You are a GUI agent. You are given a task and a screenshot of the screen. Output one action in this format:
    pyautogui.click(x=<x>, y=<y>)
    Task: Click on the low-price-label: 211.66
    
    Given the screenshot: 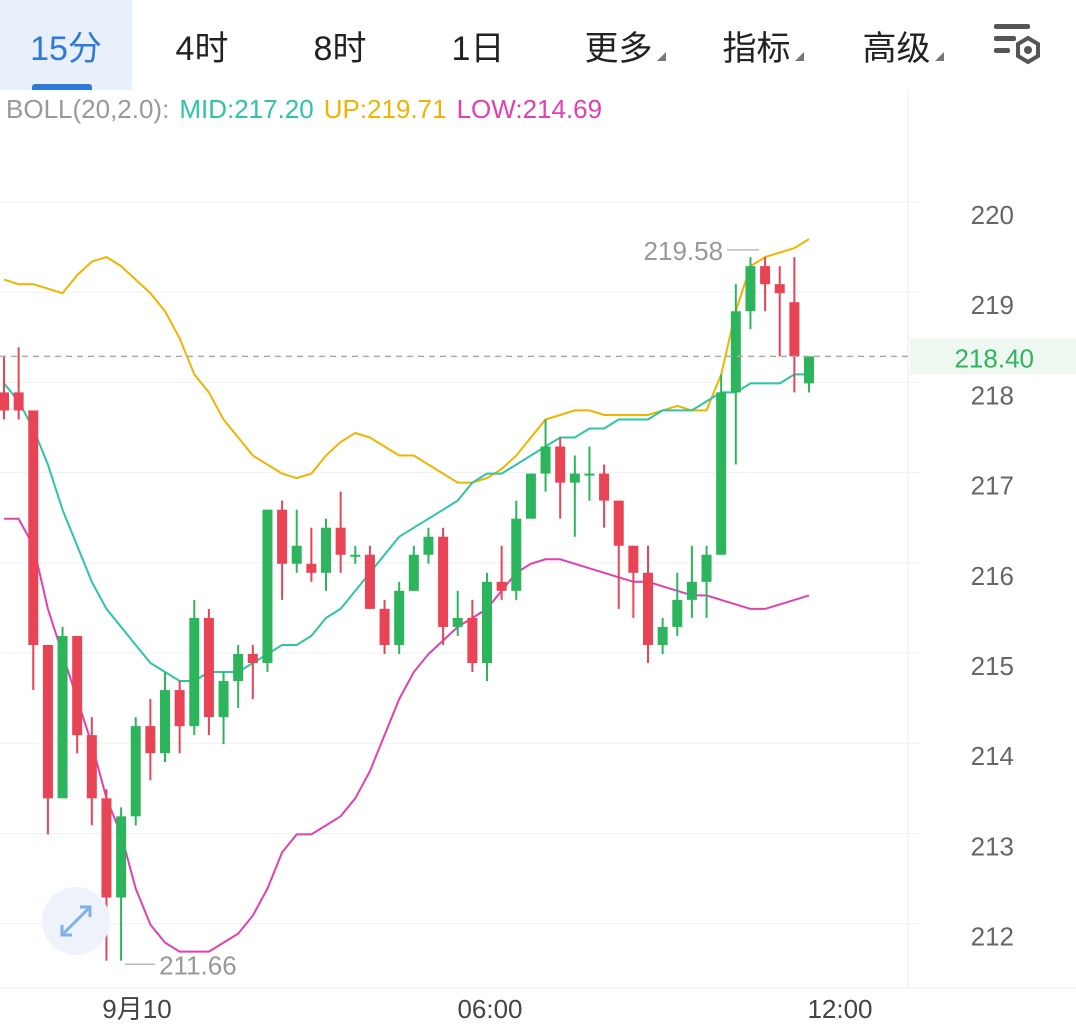 What is the action you would take?
    pyautogui.click(x=198, y=965)
    